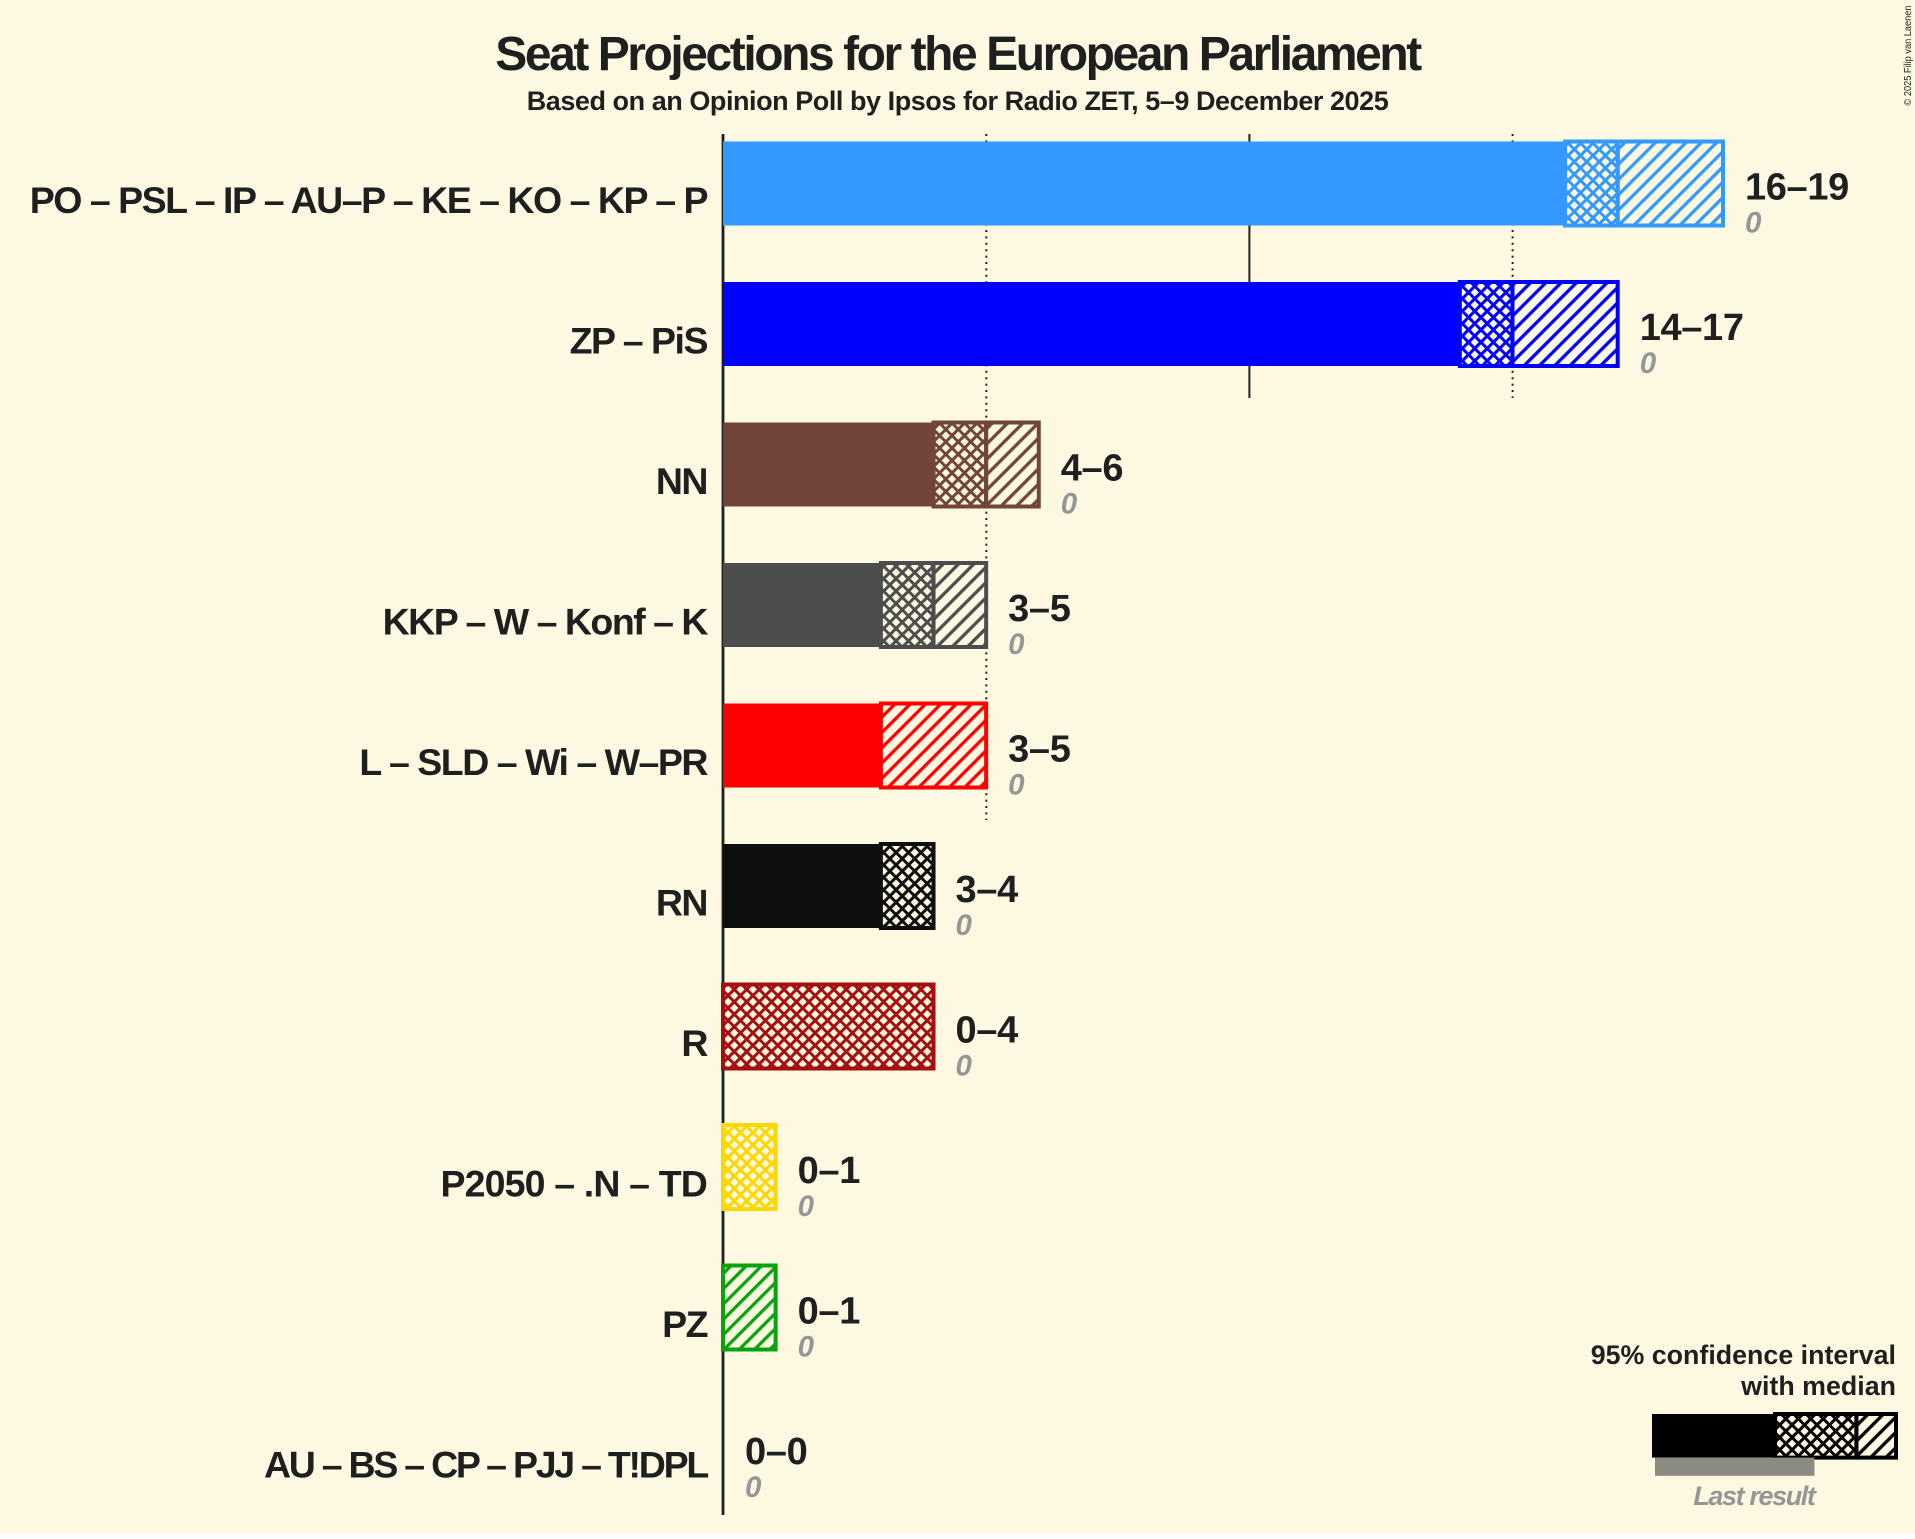 This screenshot has width=1915, height=1539. Describe the element at coordinates (546, 622) in the screenshot. I see `svg-text: KKP – W – Konf – K` at that location.